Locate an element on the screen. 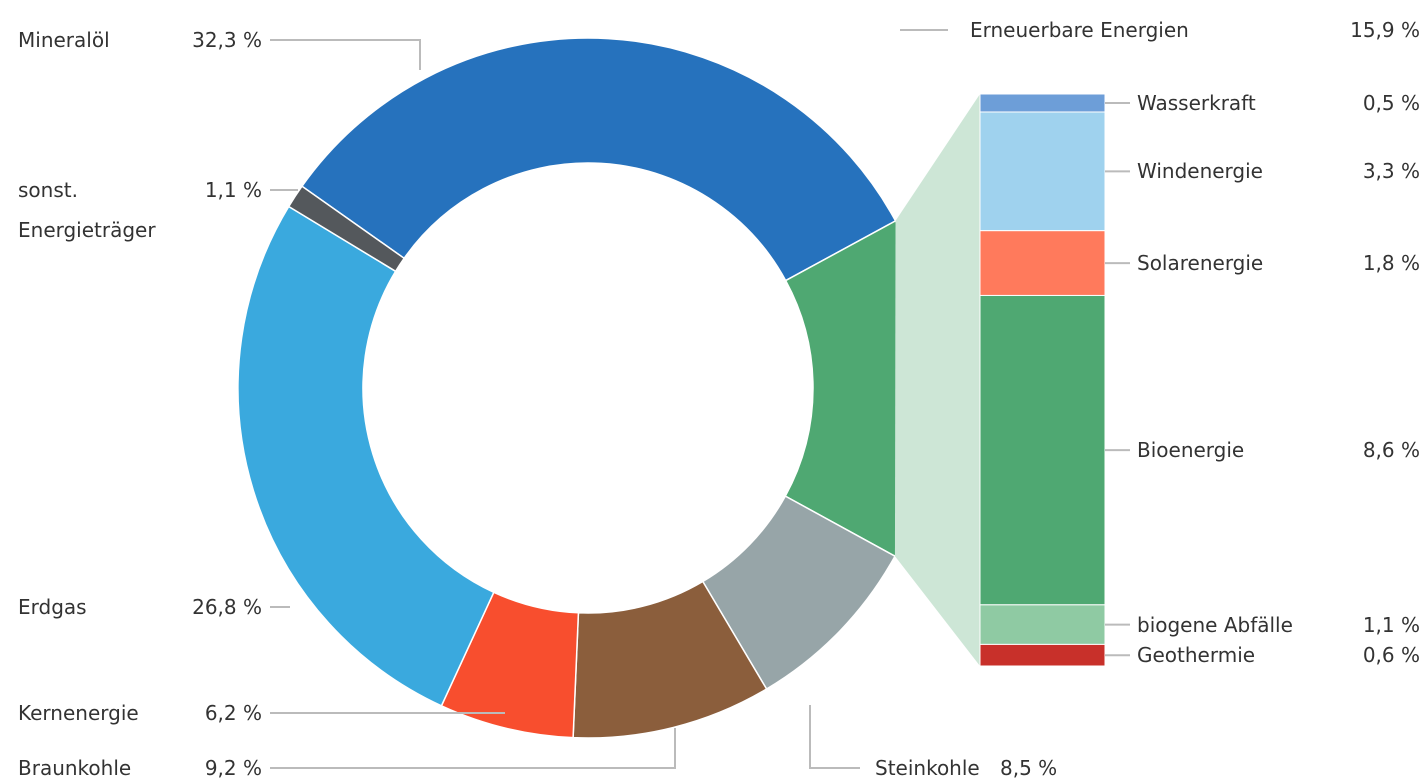 The width and height of the screenshot is (1428, 780). value-label: 8,5 % is located at coordinates (1029, 768).